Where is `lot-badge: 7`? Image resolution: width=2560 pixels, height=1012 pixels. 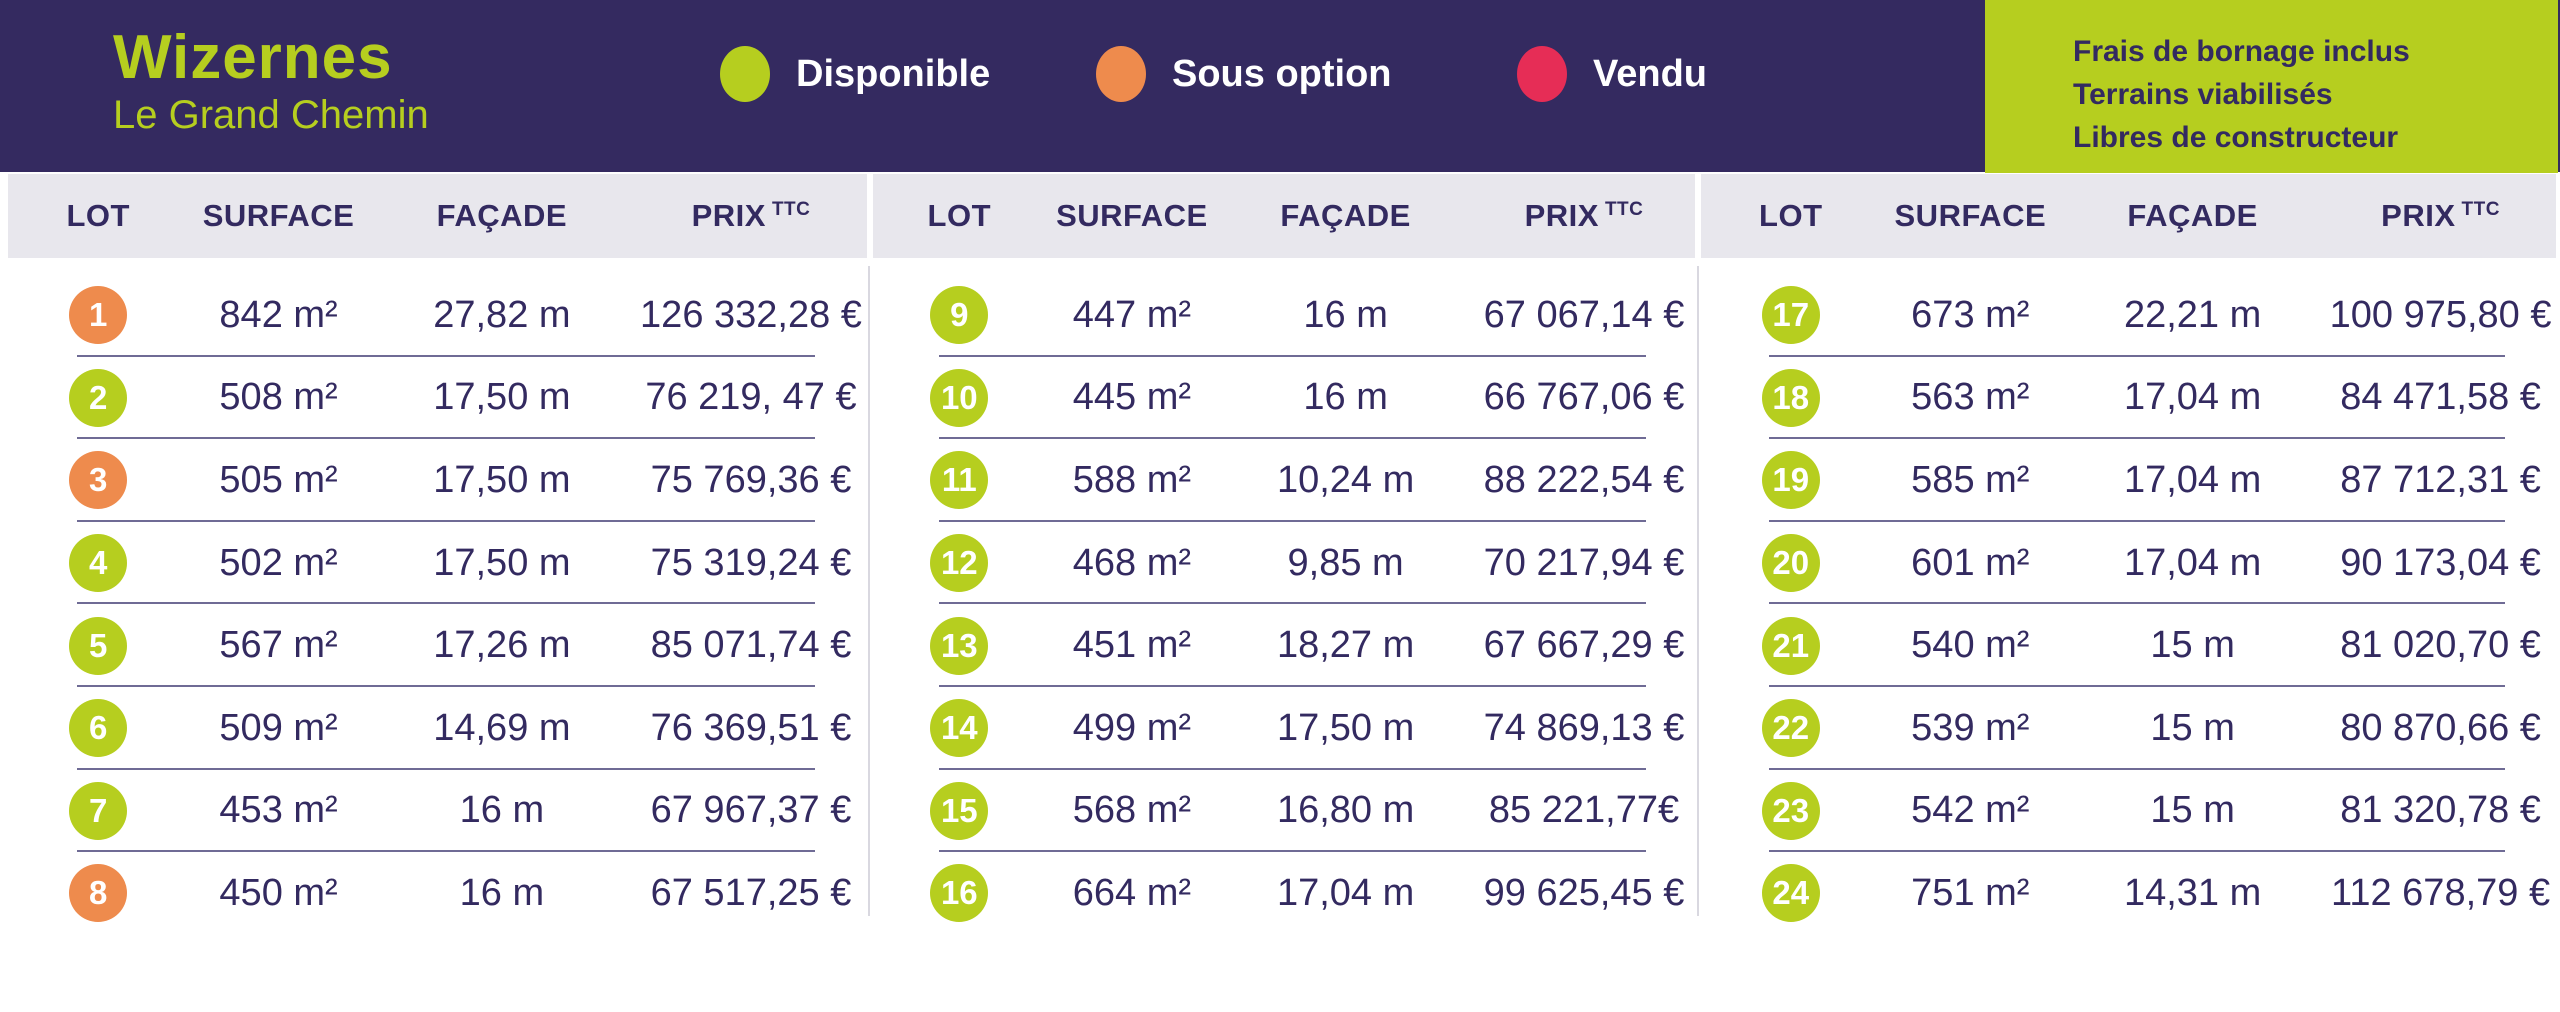 lot-badge: 7 is located at coordinates (98, 810).